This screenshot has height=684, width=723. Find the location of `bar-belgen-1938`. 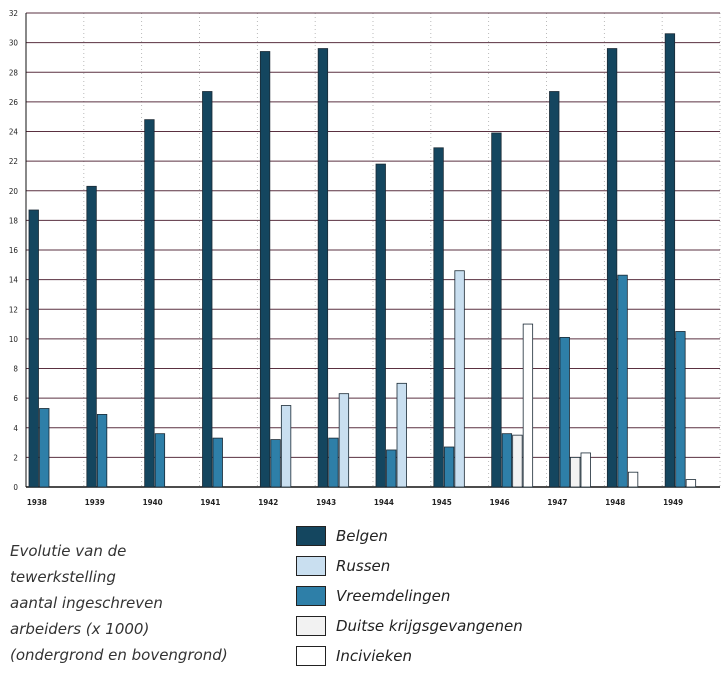

bar-belgen-1938 is located at coordinates (33, 348).